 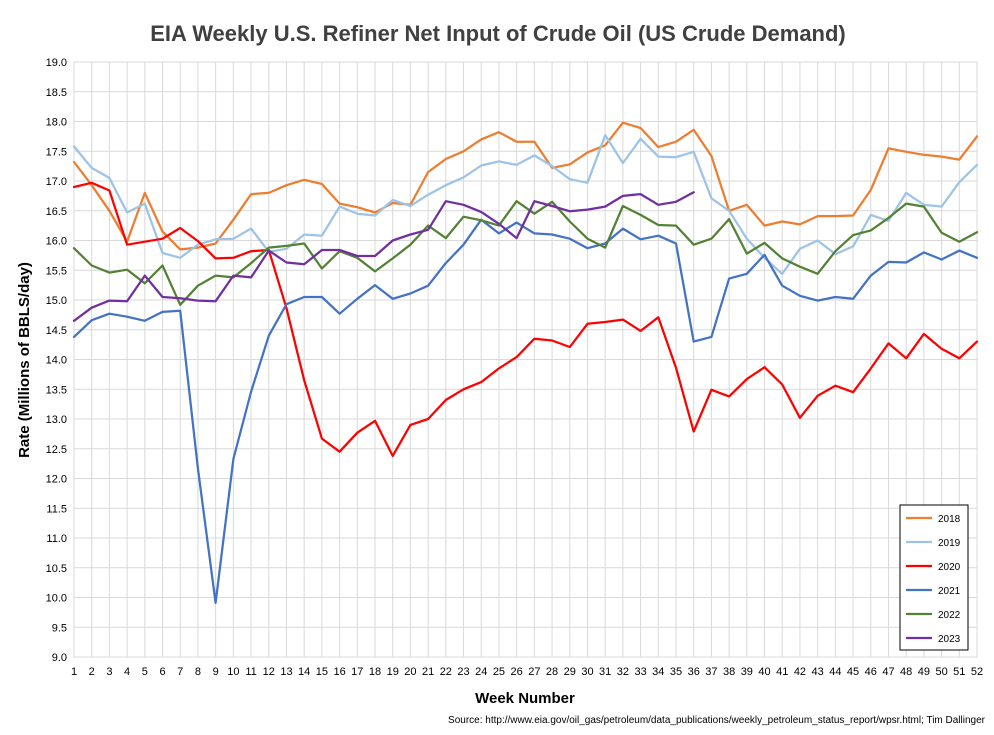 I want to click on x-tick-label: 23, so click(x=463, y=672).